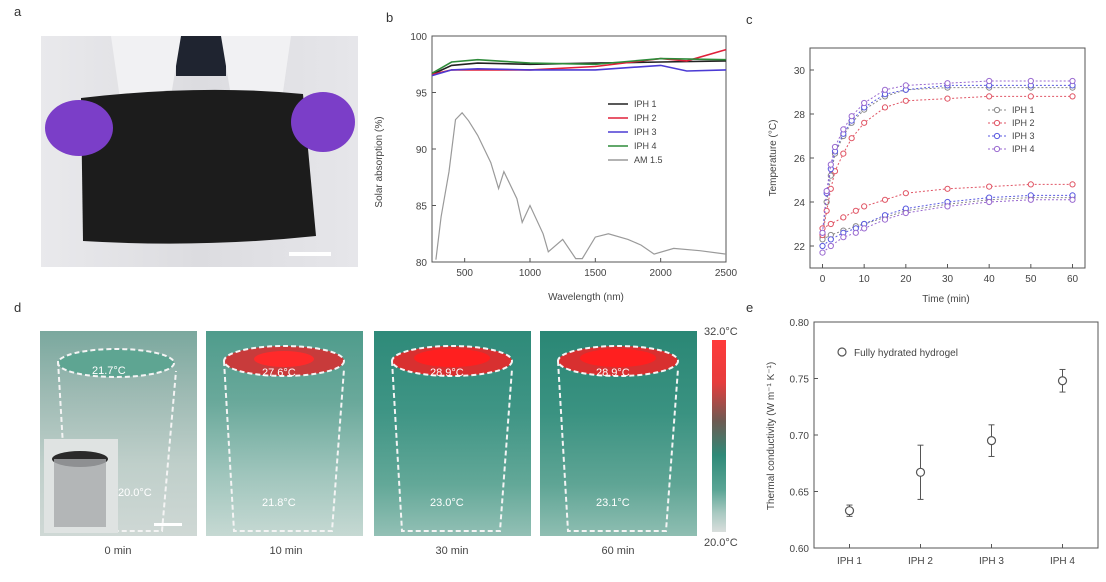 The width and height of the screenshot is (1106, 582). What do you see at coordinates (279, 373) in the screenshot?
I see `top-temp-10min: 27.6°C` at bounding box center [279, 373].